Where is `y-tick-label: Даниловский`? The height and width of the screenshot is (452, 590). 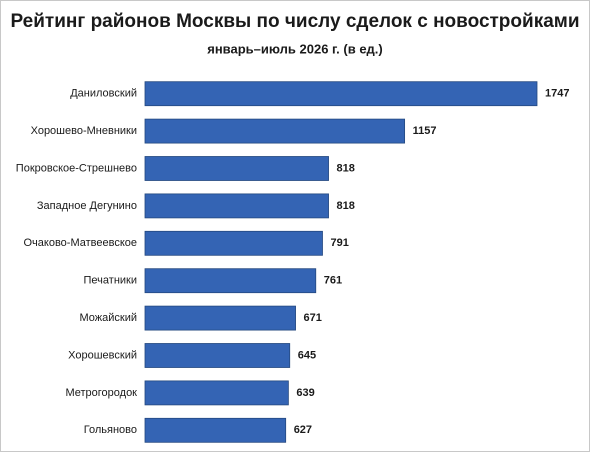
y-tick-label: Даниловский is located at coordinates (103, 94).